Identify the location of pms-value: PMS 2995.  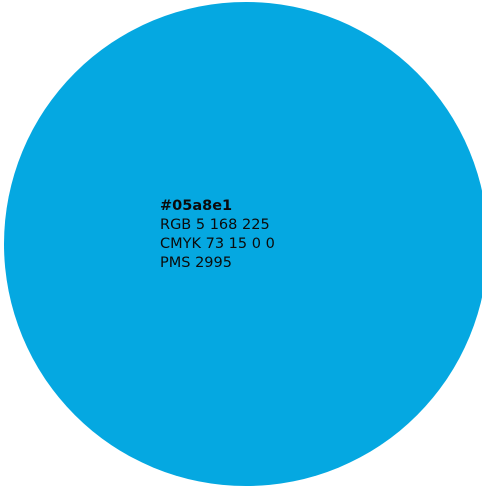
(196, 263).